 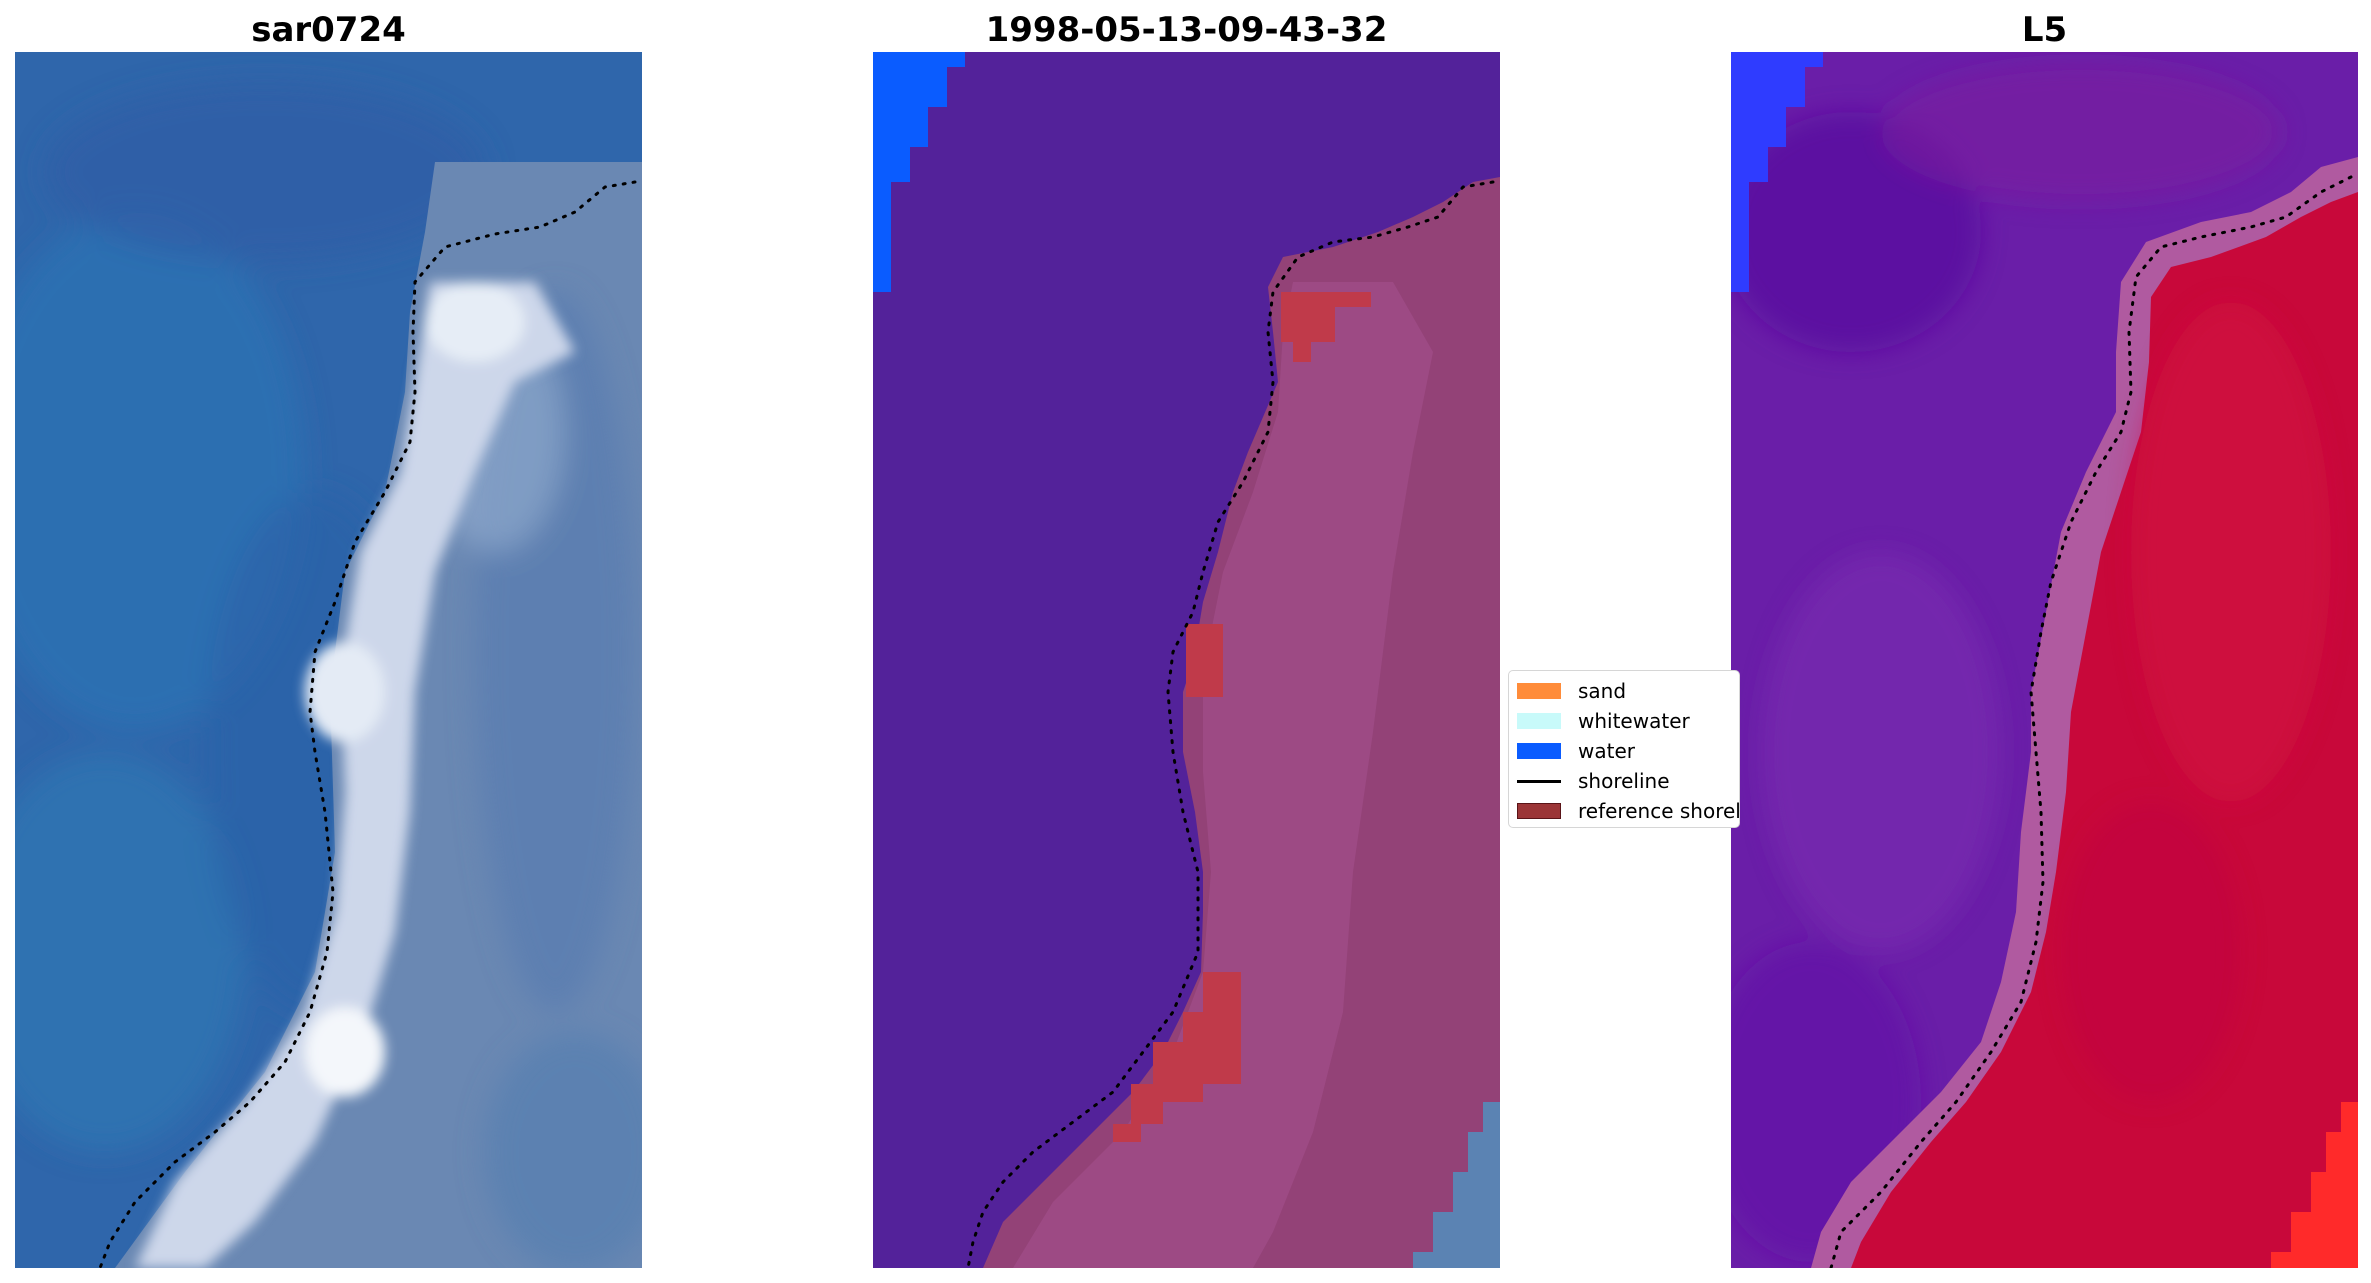 I want to click on water-class-region, so click(x=919, y=172).